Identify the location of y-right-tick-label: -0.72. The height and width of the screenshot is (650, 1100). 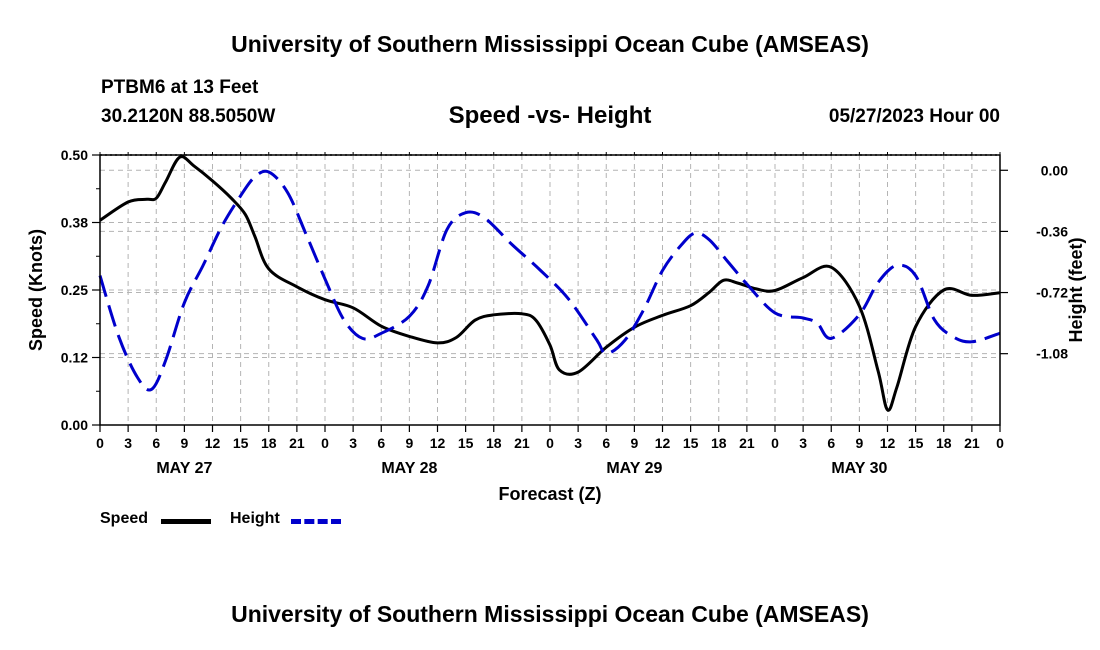
(1052, 293).